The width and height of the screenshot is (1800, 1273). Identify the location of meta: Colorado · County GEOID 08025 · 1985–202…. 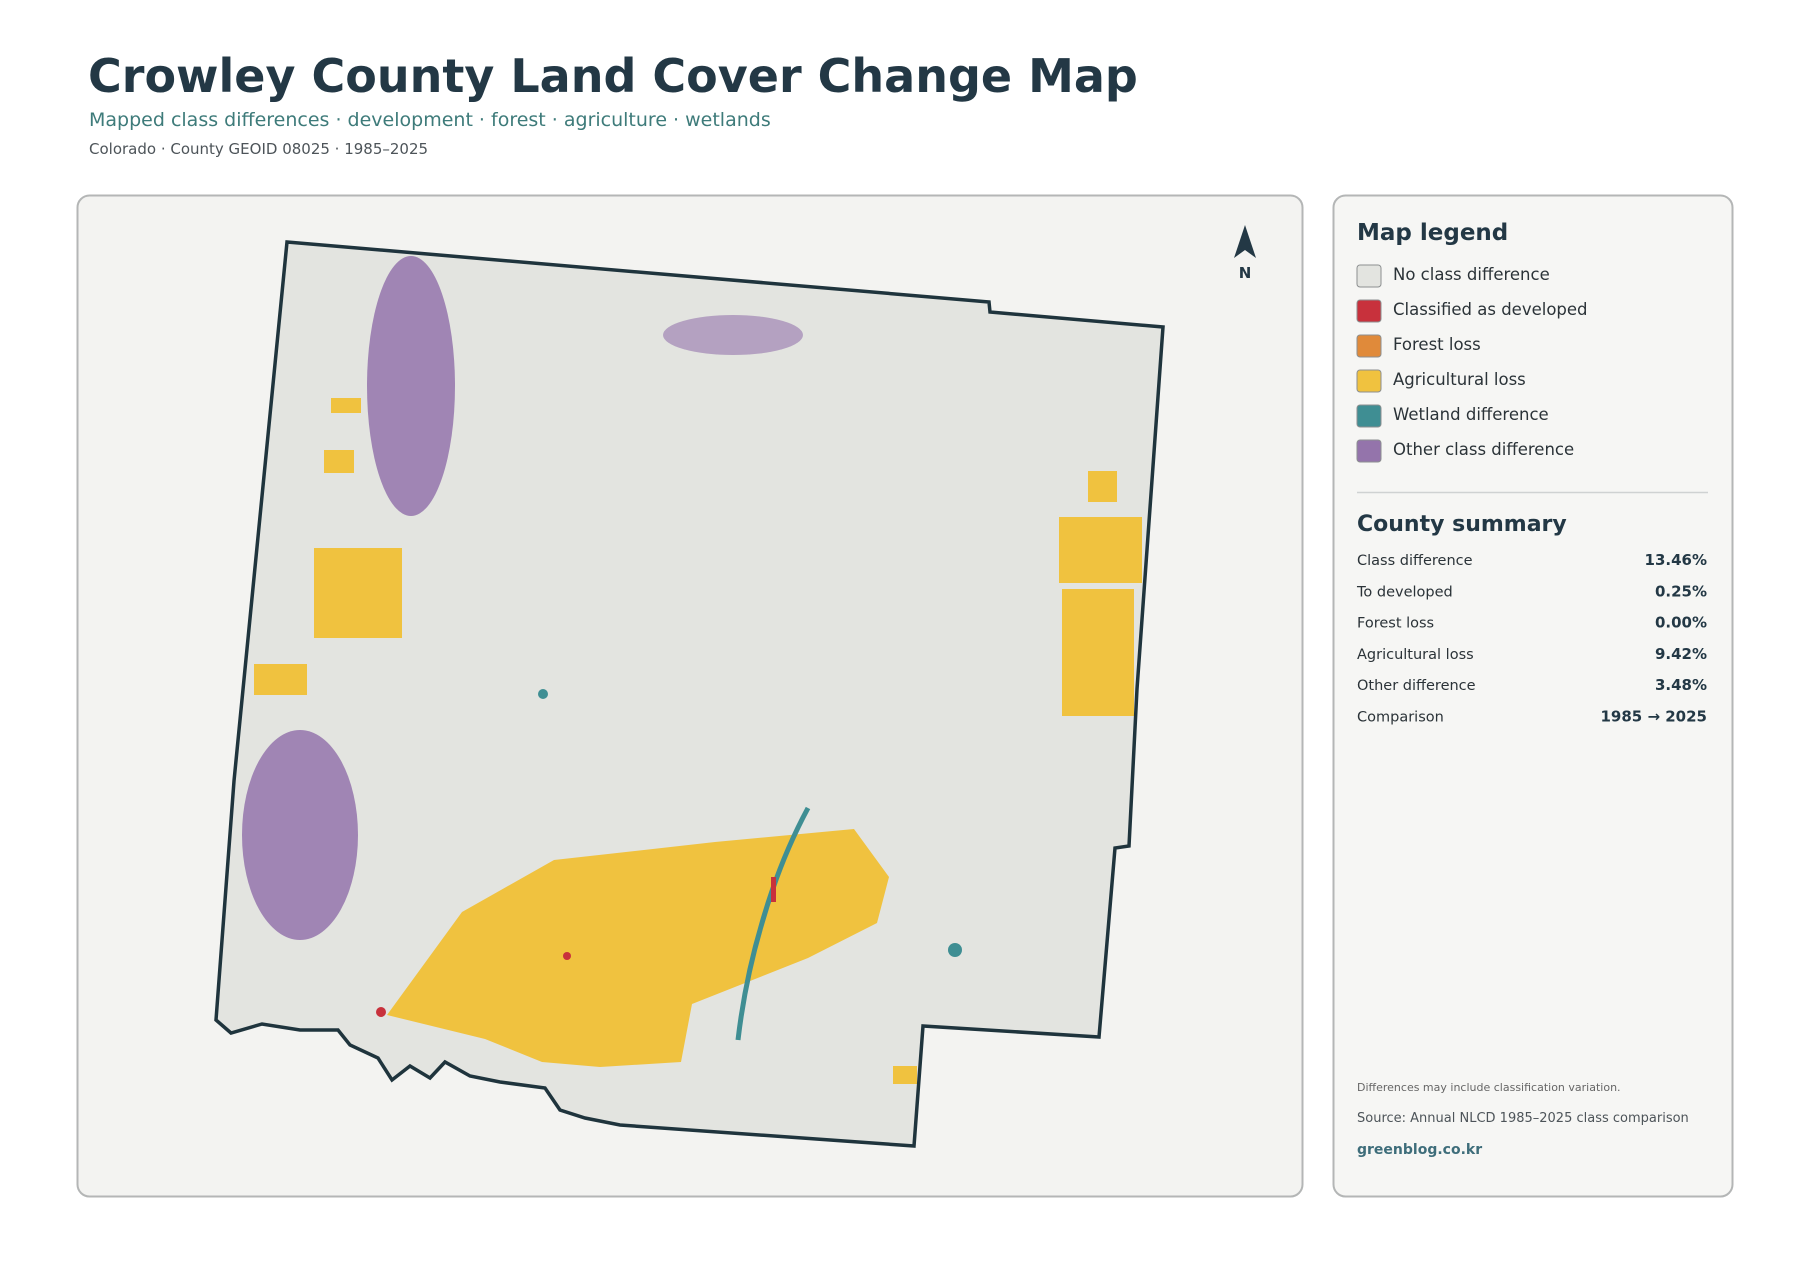
(258, 149).